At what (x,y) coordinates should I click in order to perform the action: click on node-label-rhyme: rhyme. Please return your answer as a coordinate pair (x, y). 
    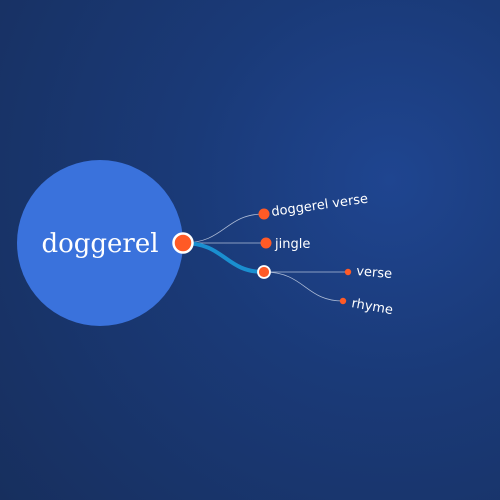
    Looking at the image, I should click on (372, 307).